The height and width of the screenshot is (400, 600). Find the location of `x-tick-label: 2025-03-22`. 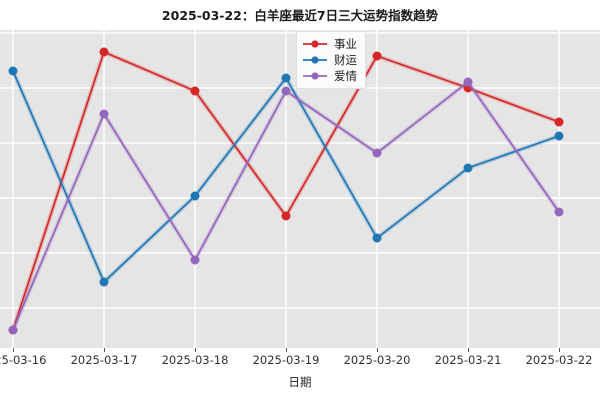

x-tick-label: 2025-03-22 is located at coordinates (559, 360).